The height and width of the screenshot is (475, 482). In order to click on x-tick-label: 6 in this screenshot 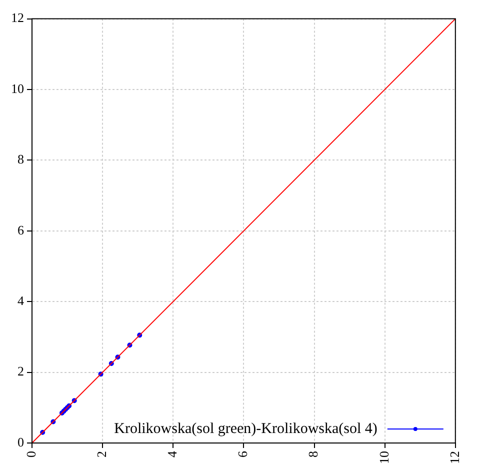, I will do `click(242, 454)`.